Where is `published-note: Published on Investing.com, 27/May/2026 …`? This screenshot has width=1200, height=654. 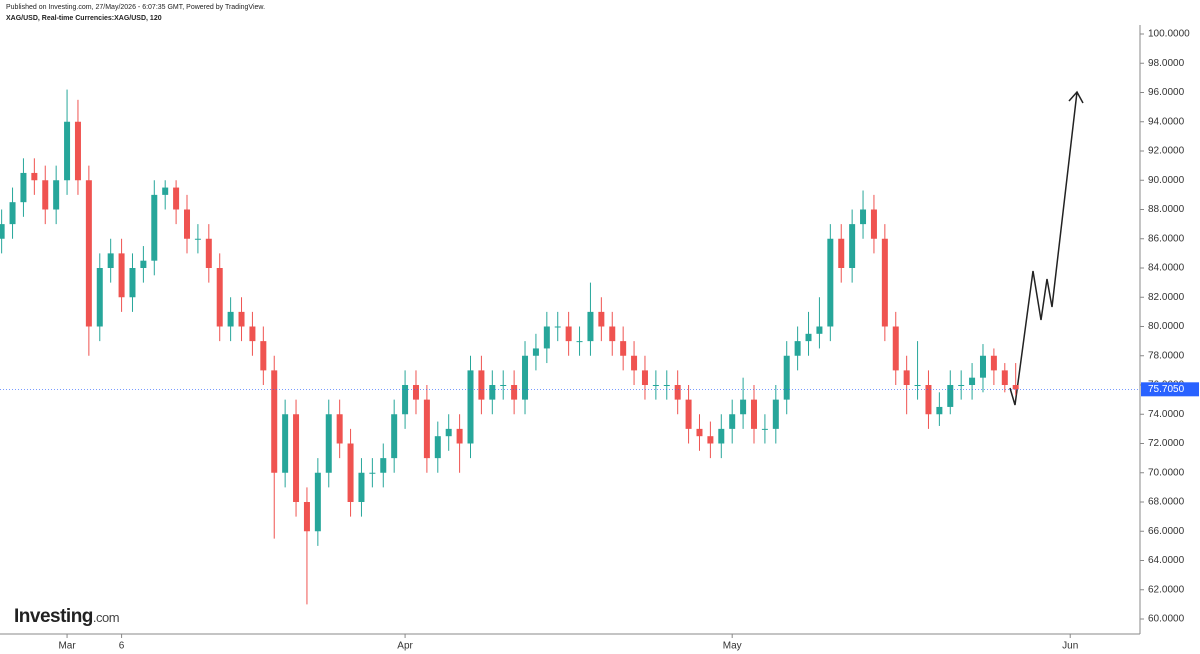
published-note: Published on Investing.com, 27/May/2026 … is located at coordinates (136, 7).